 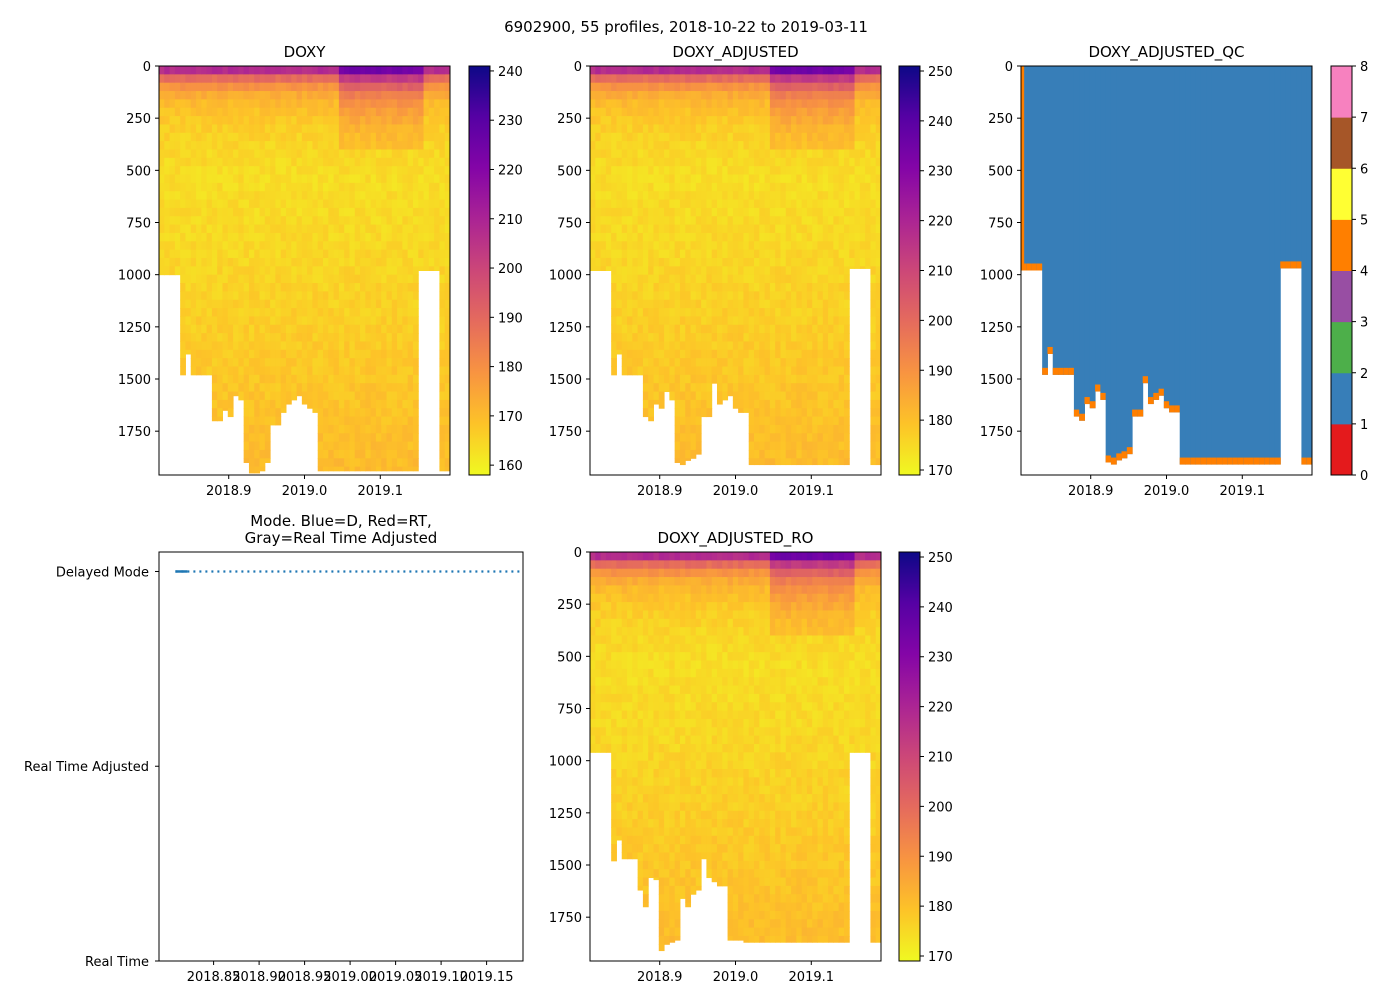 I want to click on mode-frame, so click(x=341, y=756).